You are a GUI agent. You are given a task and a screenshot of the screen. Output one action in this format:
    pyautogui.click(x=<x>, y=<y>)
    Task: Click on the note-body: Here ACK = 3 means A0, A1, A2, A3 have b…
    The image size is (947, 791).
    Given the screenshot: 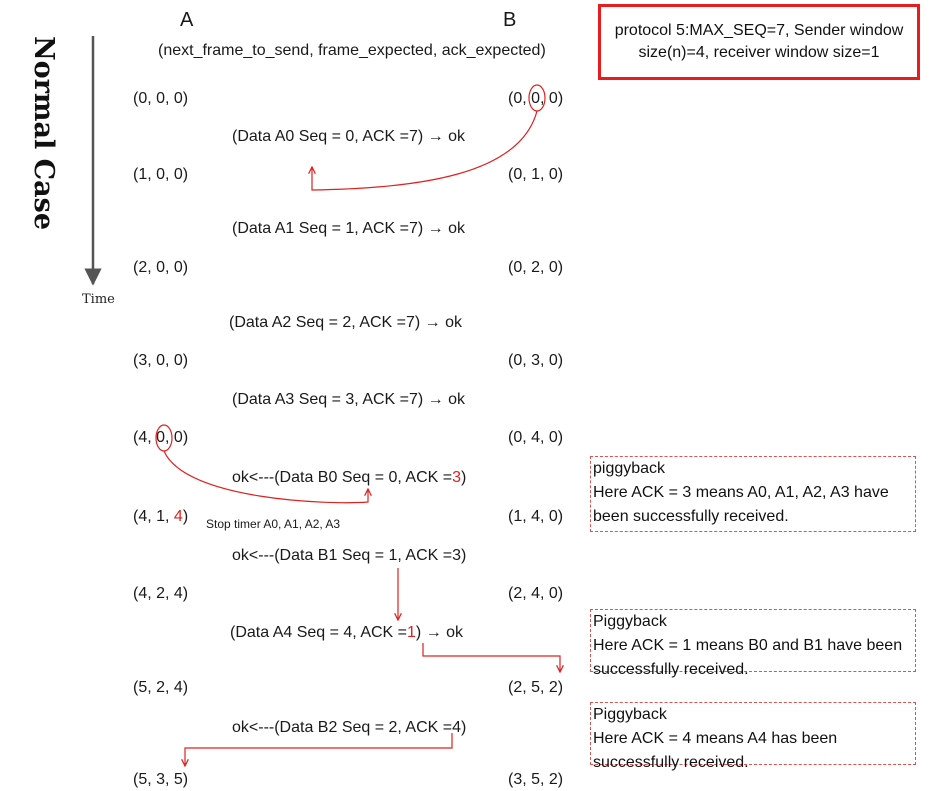 What is the action you would take?
    pyautogui.click(x=741, y=504)
    